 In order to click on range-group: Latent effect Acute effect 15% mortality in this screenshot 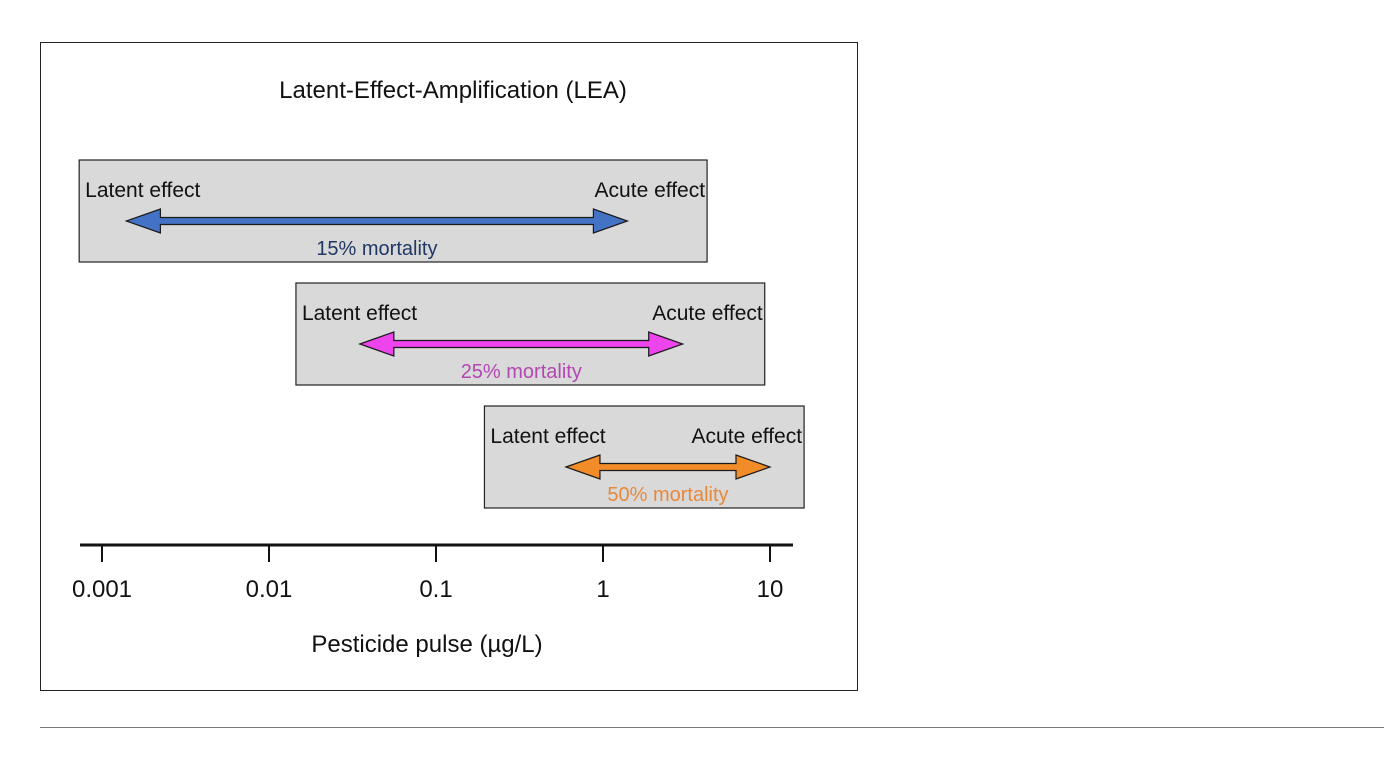, I will do `click(393, 211)`.